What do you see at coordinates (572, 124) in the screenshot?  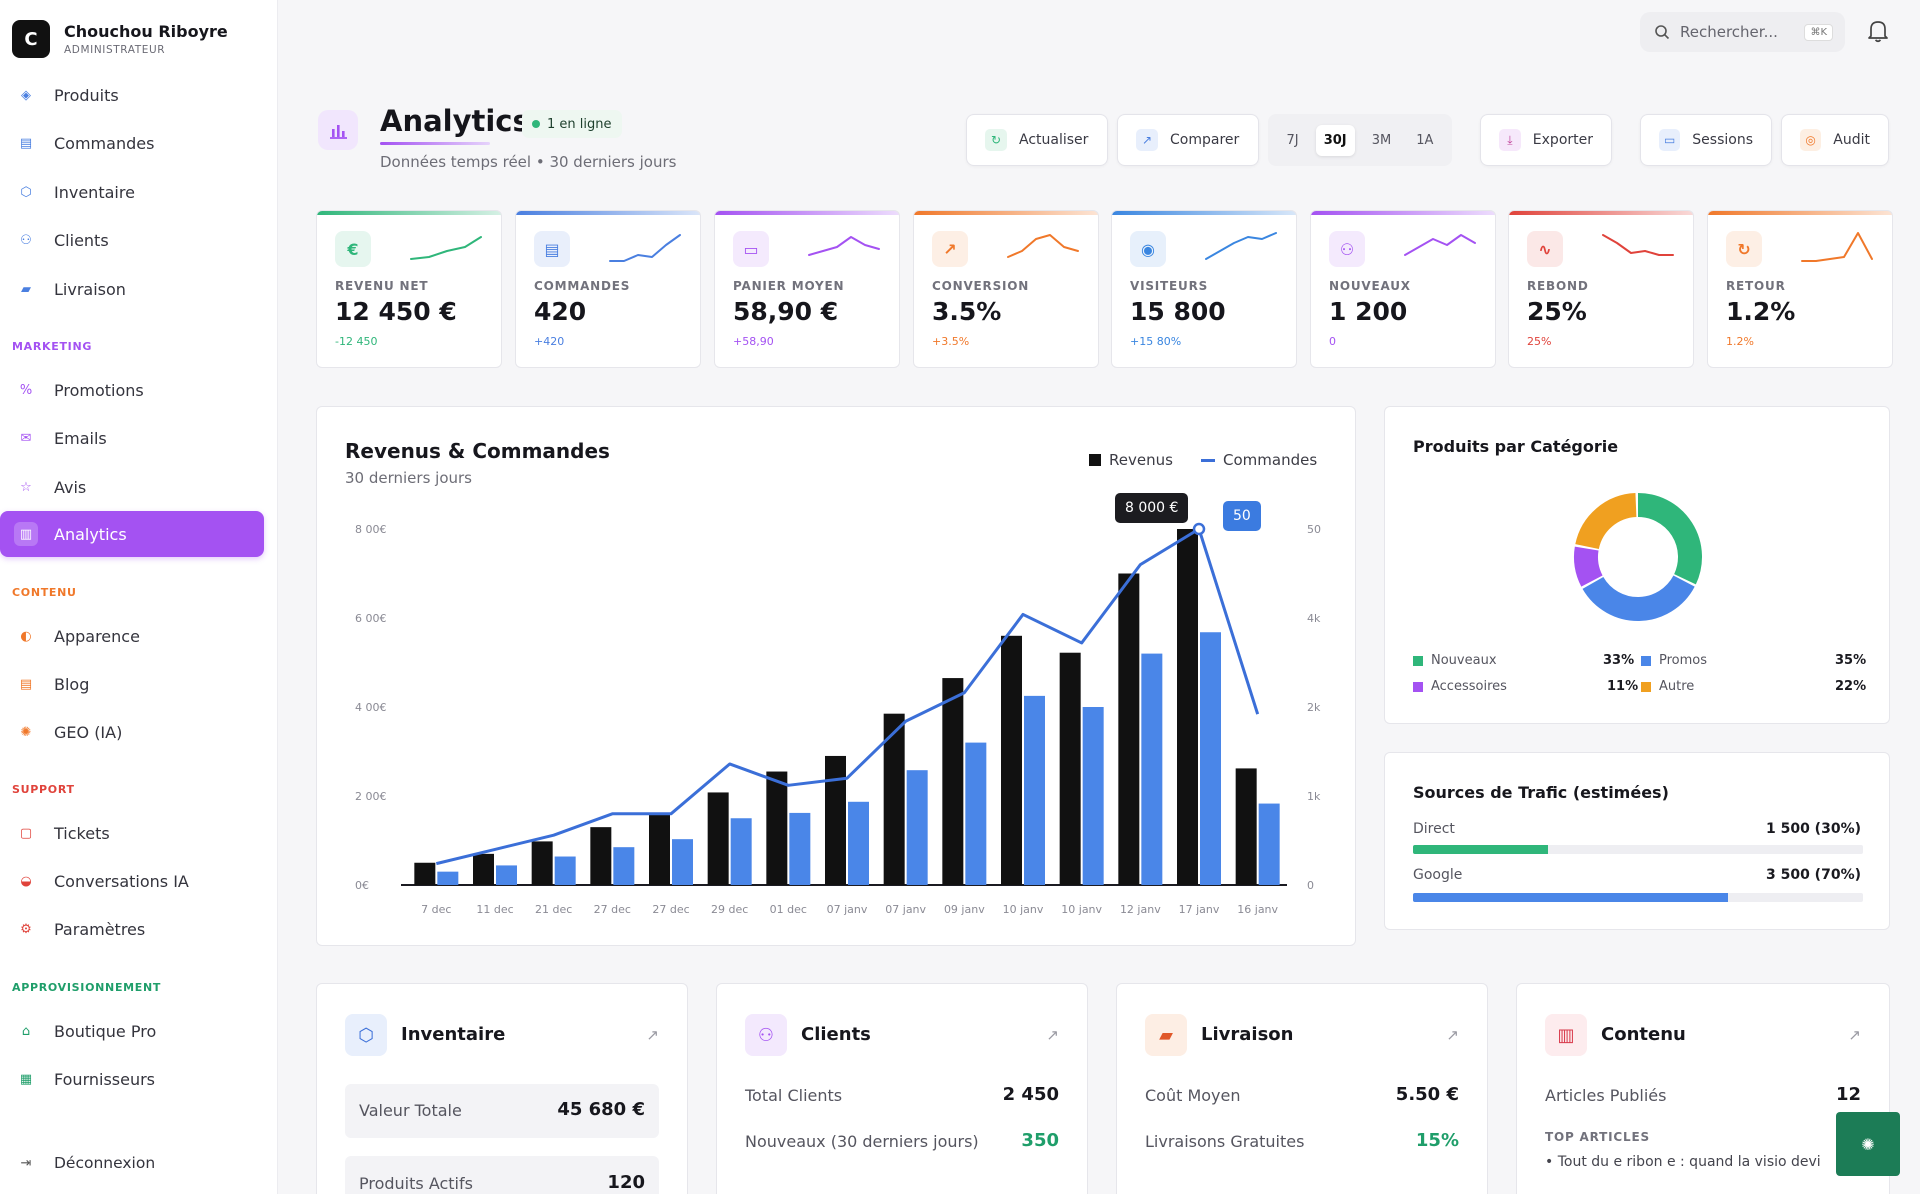 I see `status-badge: 1 en ligne` at bounding box center [572, 124].